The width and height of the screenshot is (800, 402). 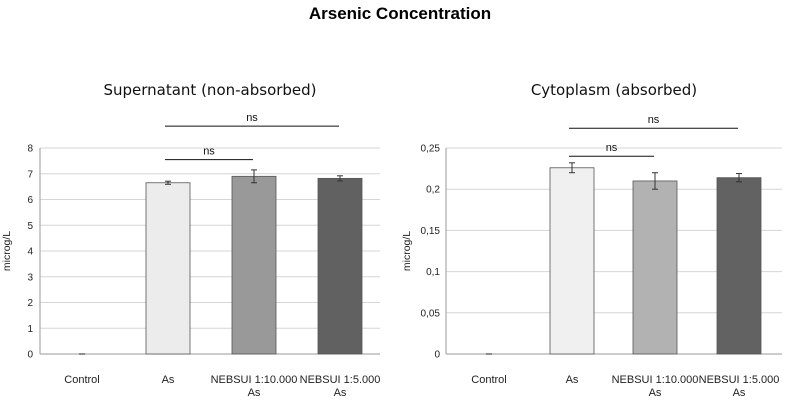 I want to click on chart2-ytick-label: 0,25, so click(x=431, y=149).